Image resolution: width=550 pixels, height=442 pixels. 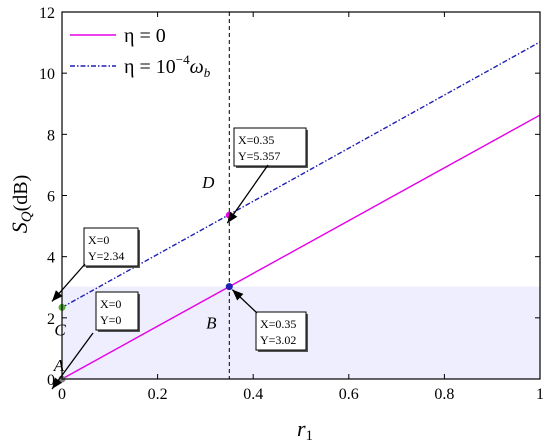 What do you see at coordinates (51, 258) in the screenshot?
I see `y-tick-label: 4` at bounding box center [51, 258].